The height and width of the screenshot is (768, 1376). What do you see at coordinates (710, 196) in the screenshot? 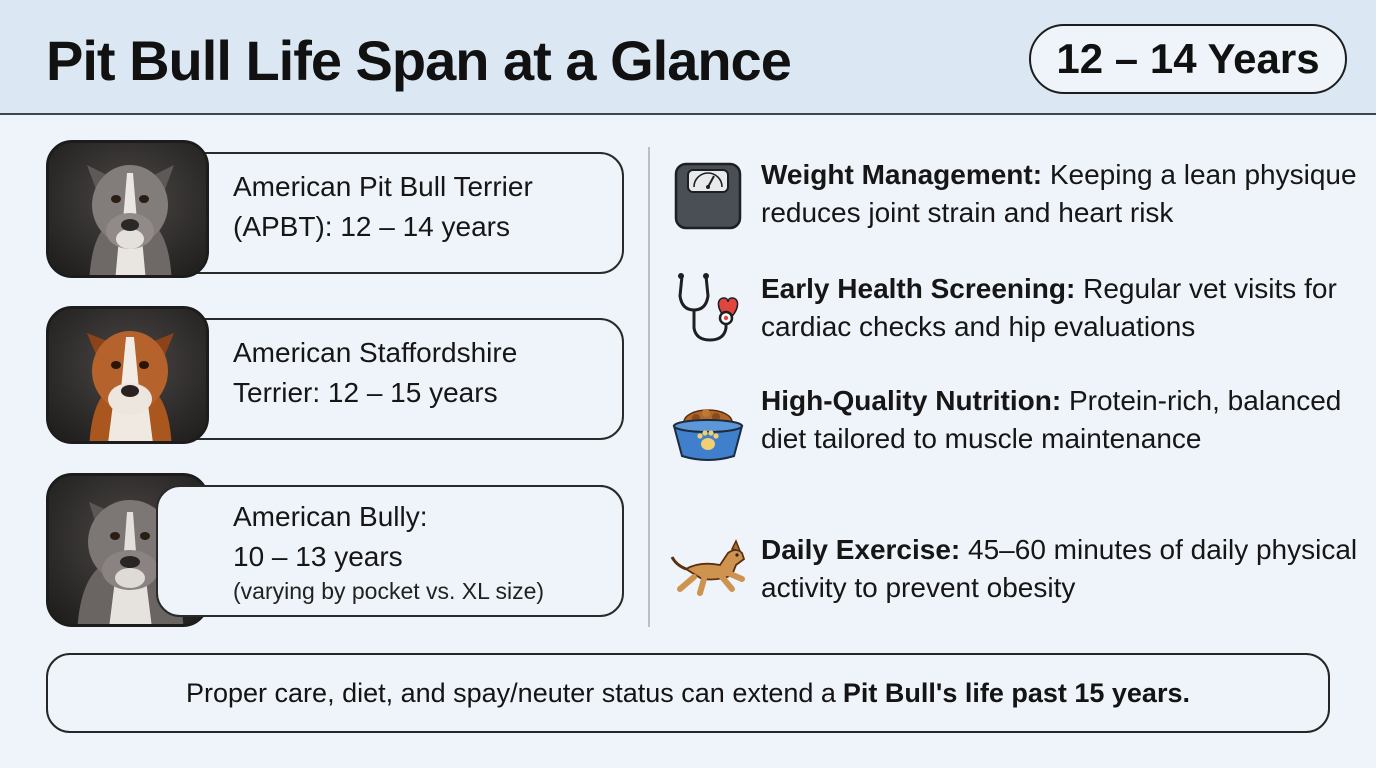
I see `scale-icon` at bounding box center [710, 196].